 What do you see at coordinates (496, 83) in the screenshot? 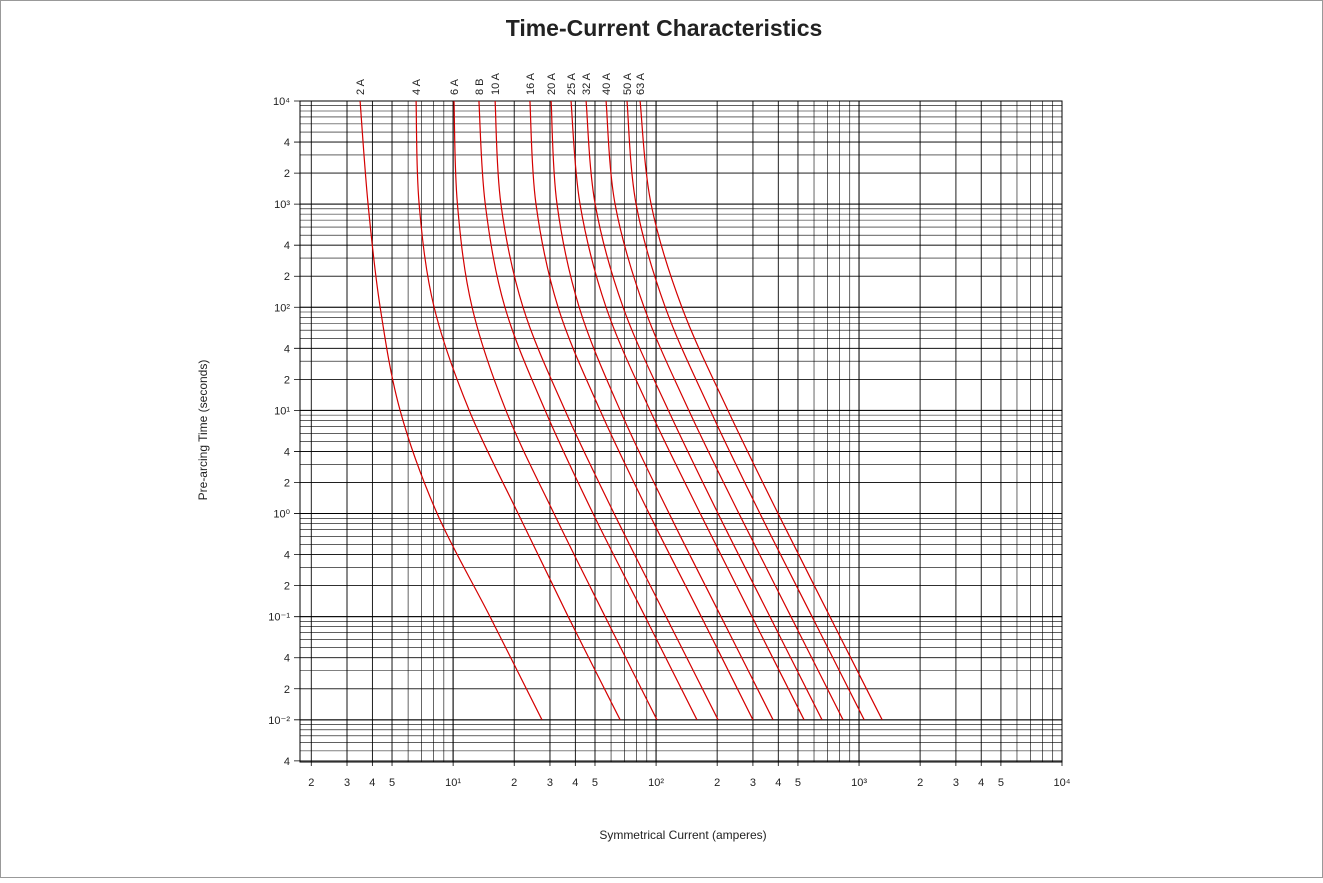
I see `series-label: 10 A` at bounding box center [496, 83].